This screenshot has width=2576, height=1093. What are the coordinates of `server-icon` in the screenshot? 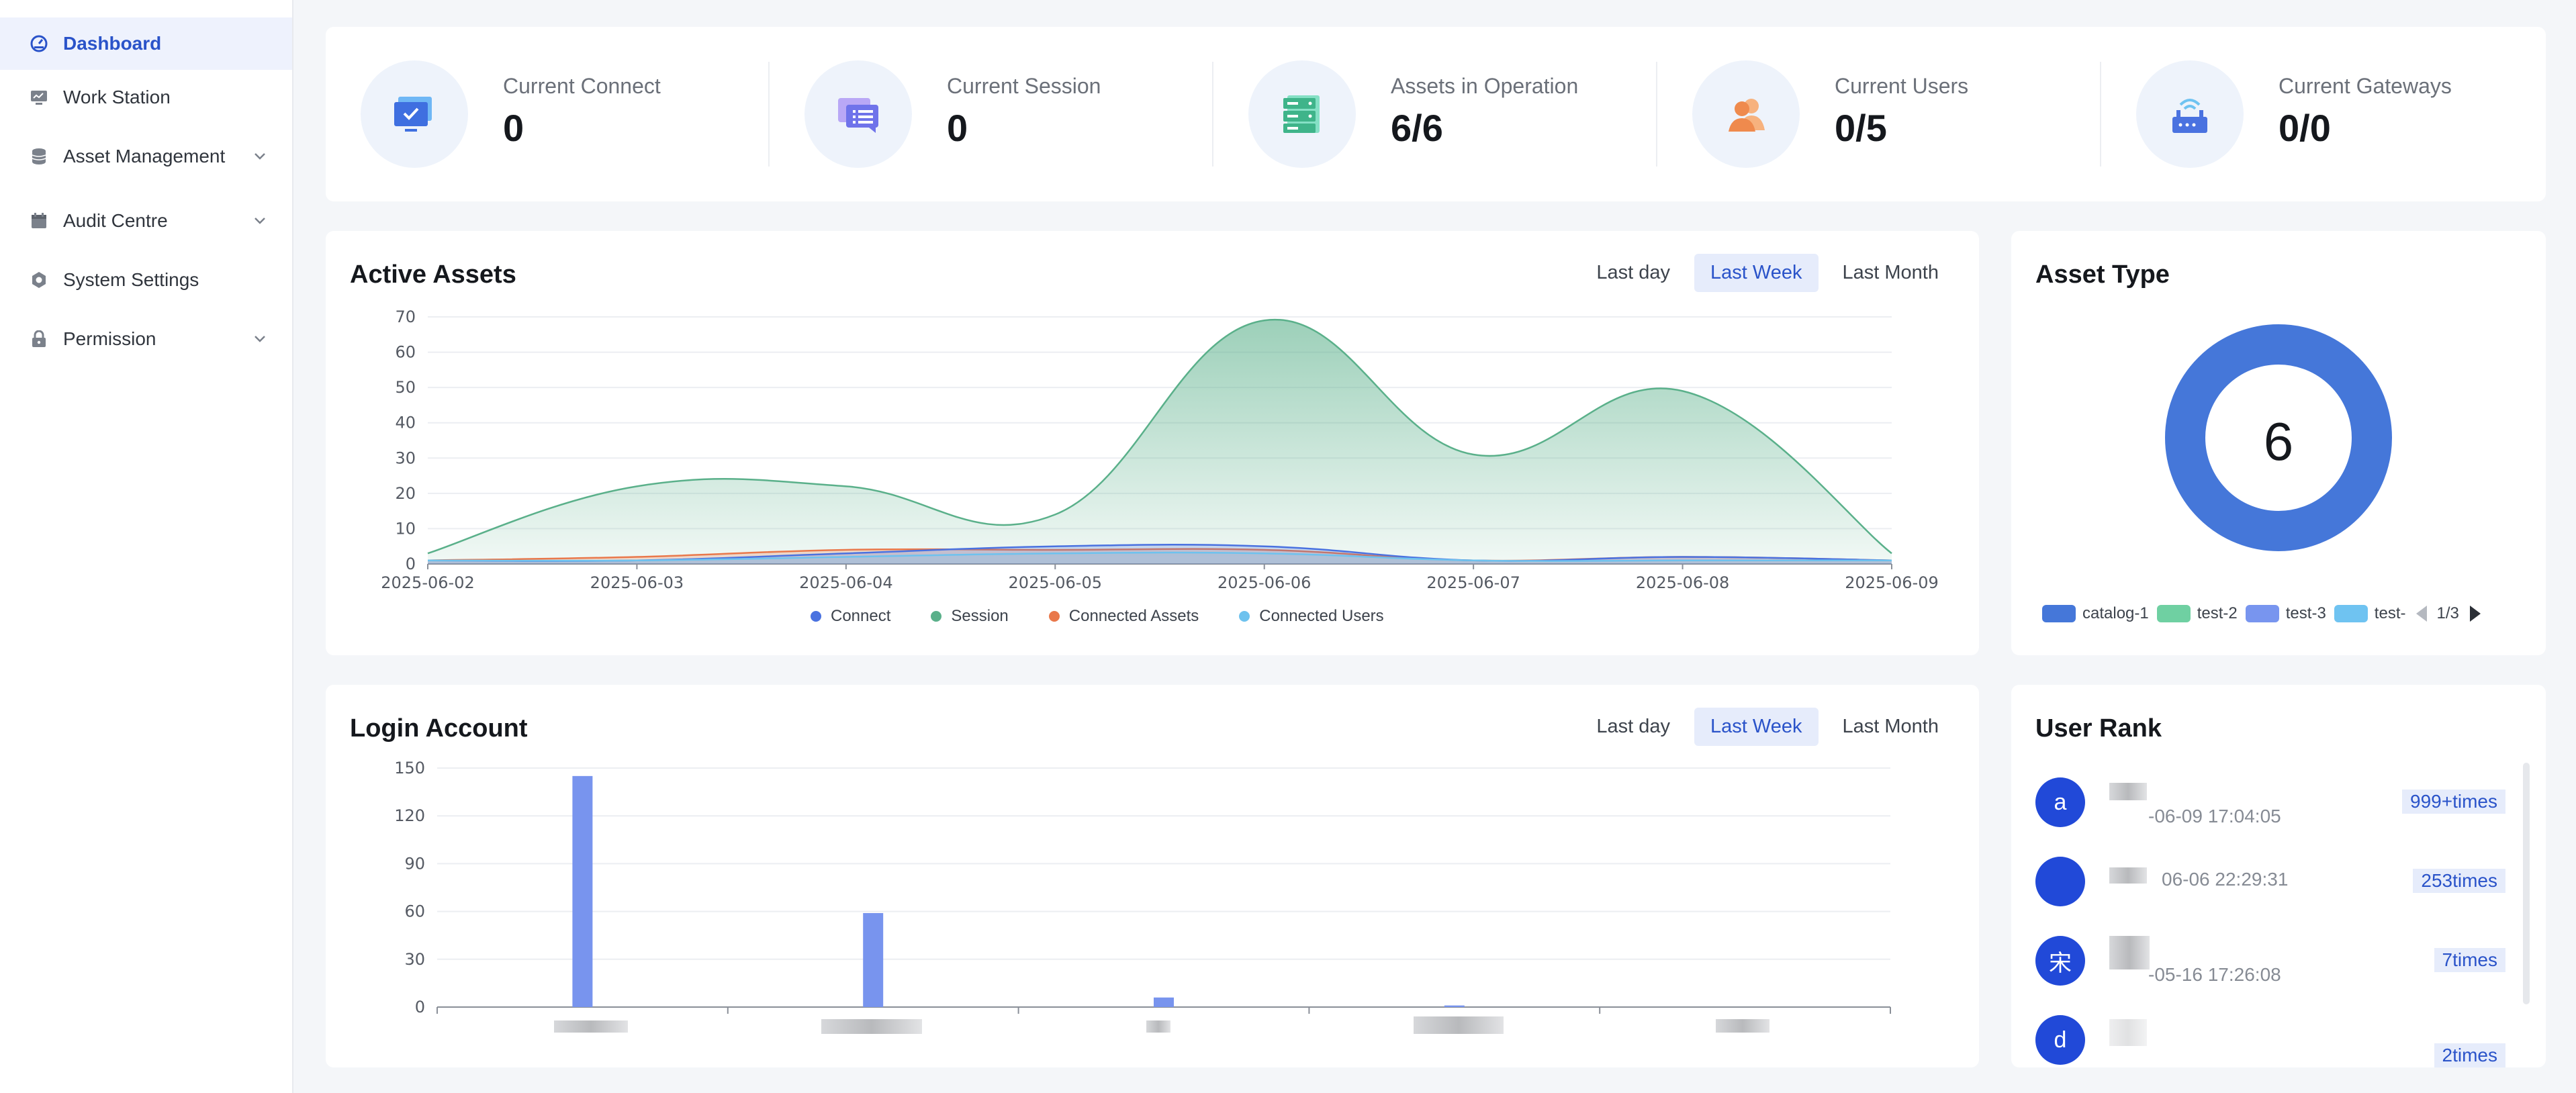 It's located at (1302, 114).